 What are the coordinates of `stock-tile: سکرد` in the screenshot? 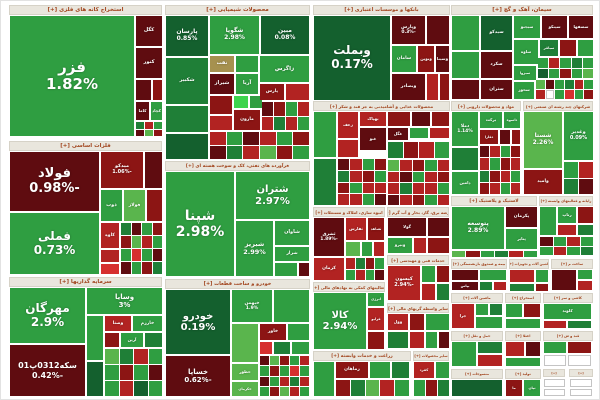 It's located at (496, 65).